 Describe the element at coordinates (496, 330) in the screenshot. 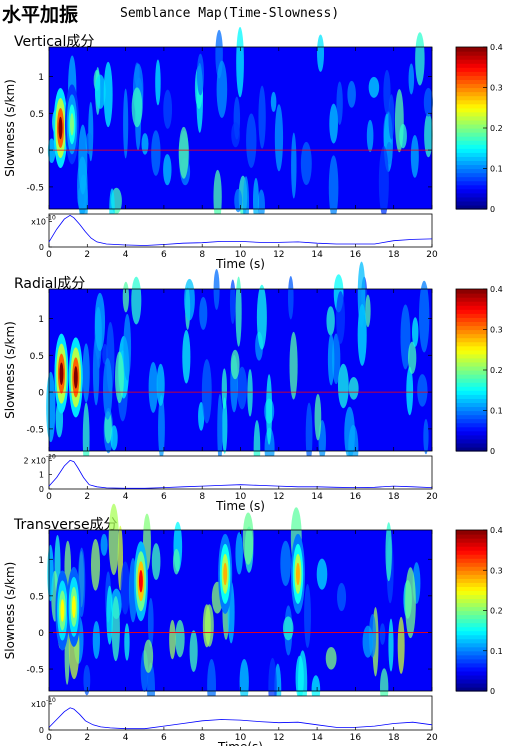

I see `colorbar-tick-label-radial: 0.3` at that location.